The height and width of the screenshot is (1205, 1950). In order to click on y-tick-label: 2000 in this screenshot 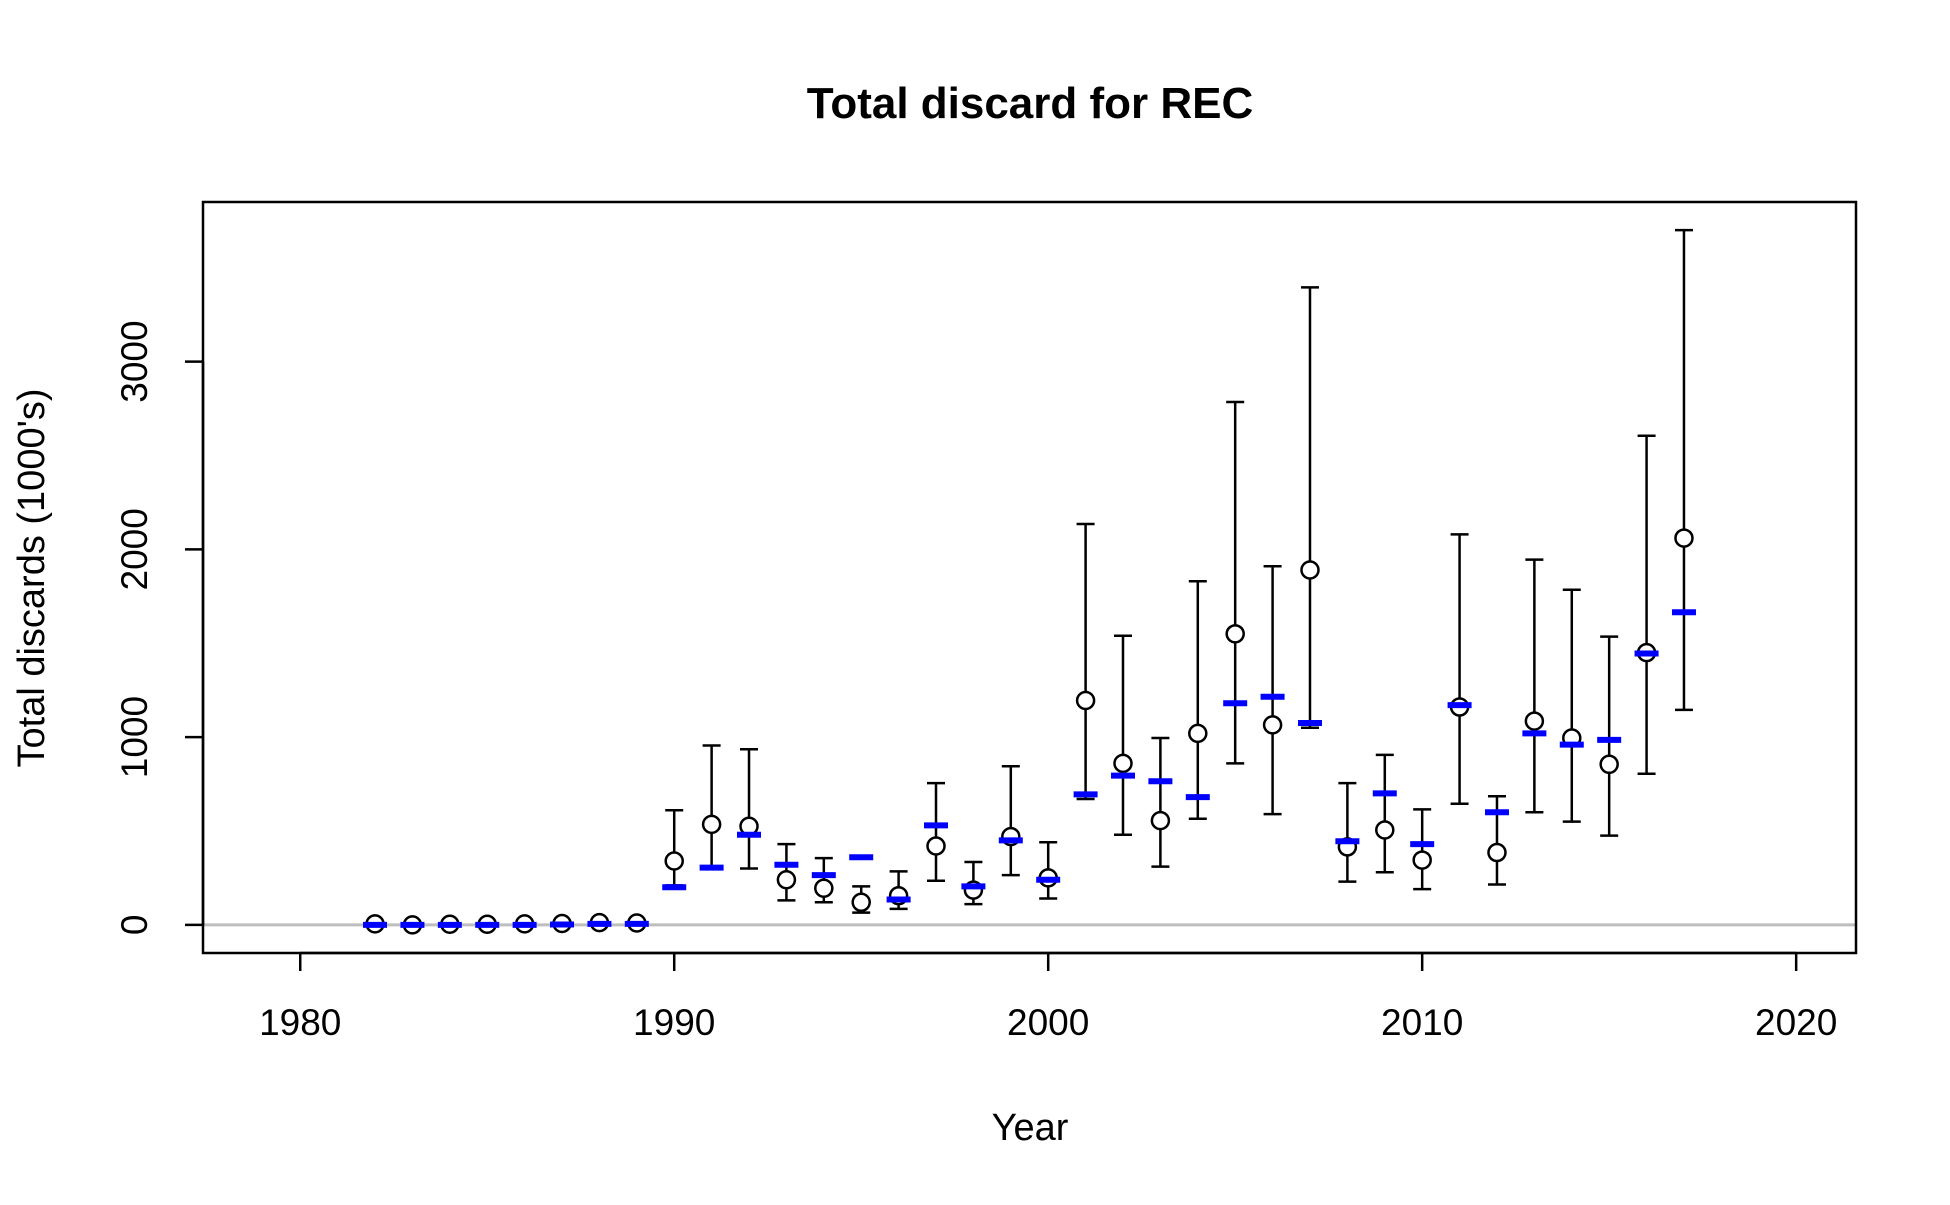, I will do `click(134, 549)`.